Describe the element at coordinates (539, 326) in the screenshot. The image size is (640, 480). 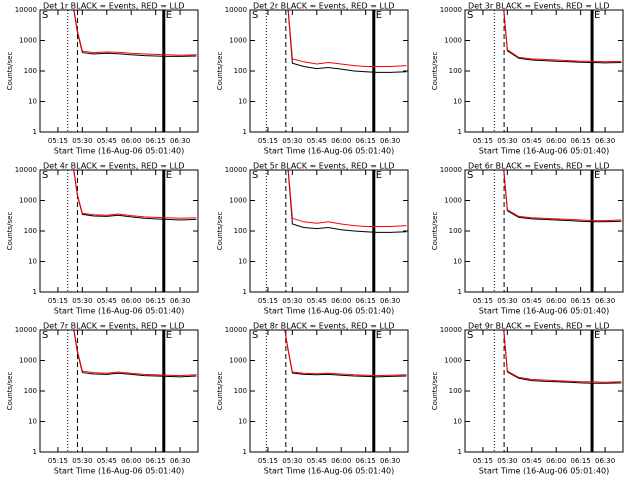
I see `chart-title: Det 9r BLACK = Events, RED = LLD` at that location.